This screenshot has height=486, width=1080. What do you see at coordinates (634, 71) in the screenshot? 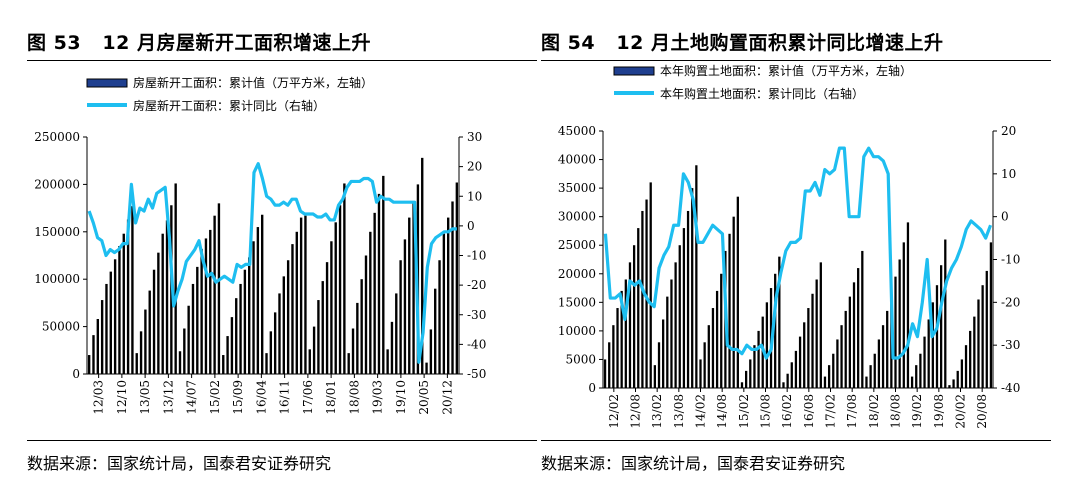
I see `legend-swatch-bar` at bounding box center [634, 71].